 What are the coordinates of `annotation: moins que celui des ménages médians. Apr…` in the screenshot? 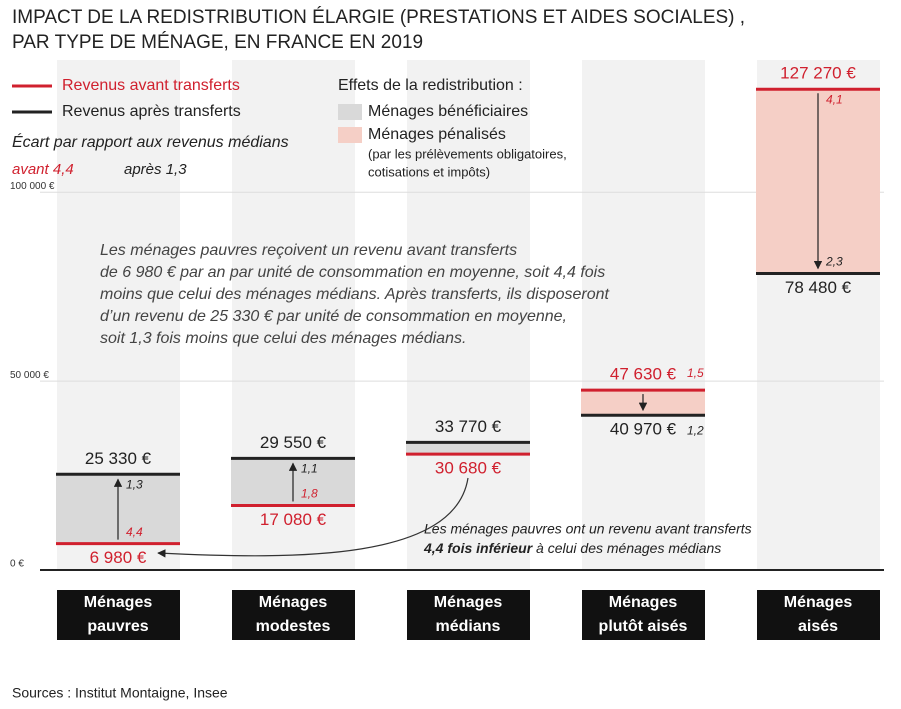 It's located at (355, 294).